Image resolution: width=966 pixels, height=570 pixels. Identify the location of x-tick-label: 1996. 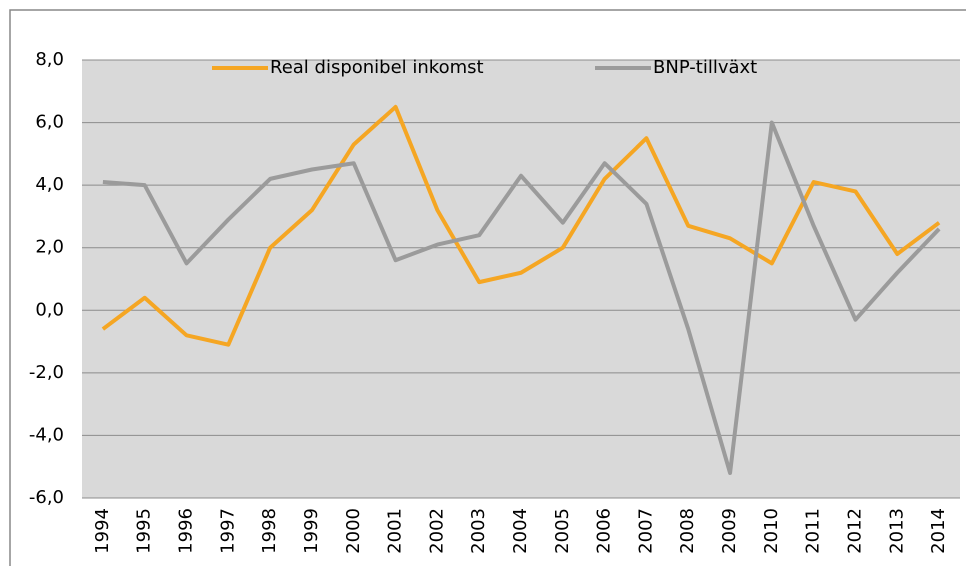
(186, 531).